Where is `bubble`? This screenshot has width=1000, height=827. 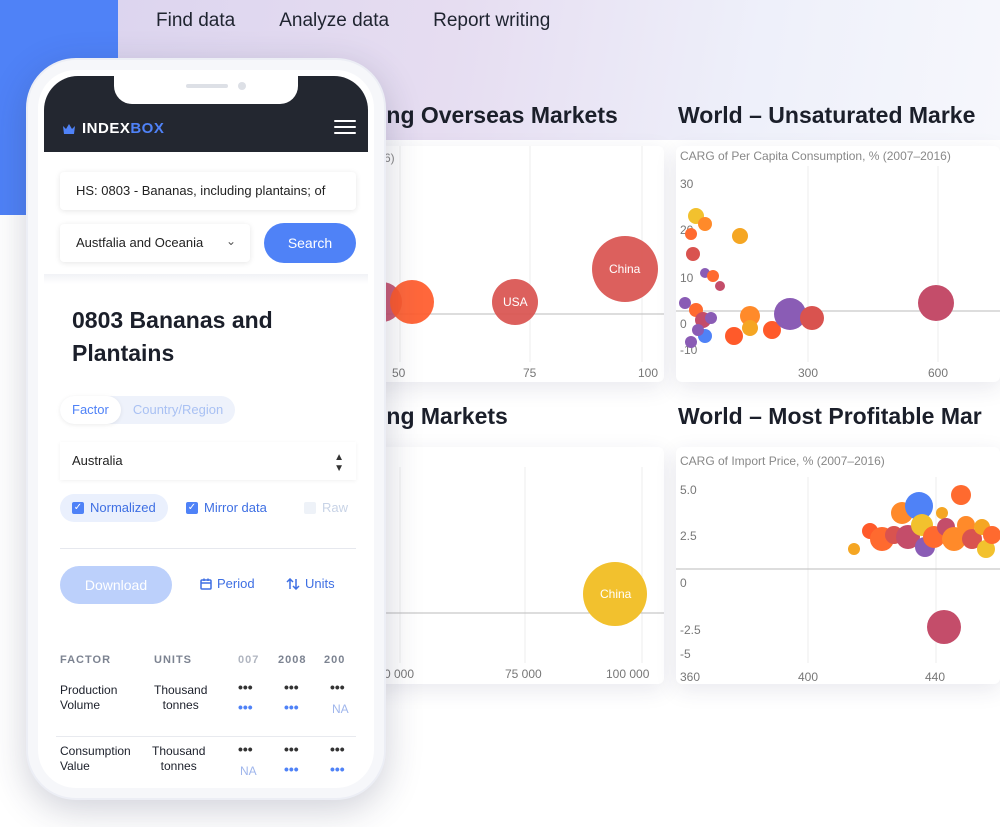
bubble is located at coordinates (412, 302).